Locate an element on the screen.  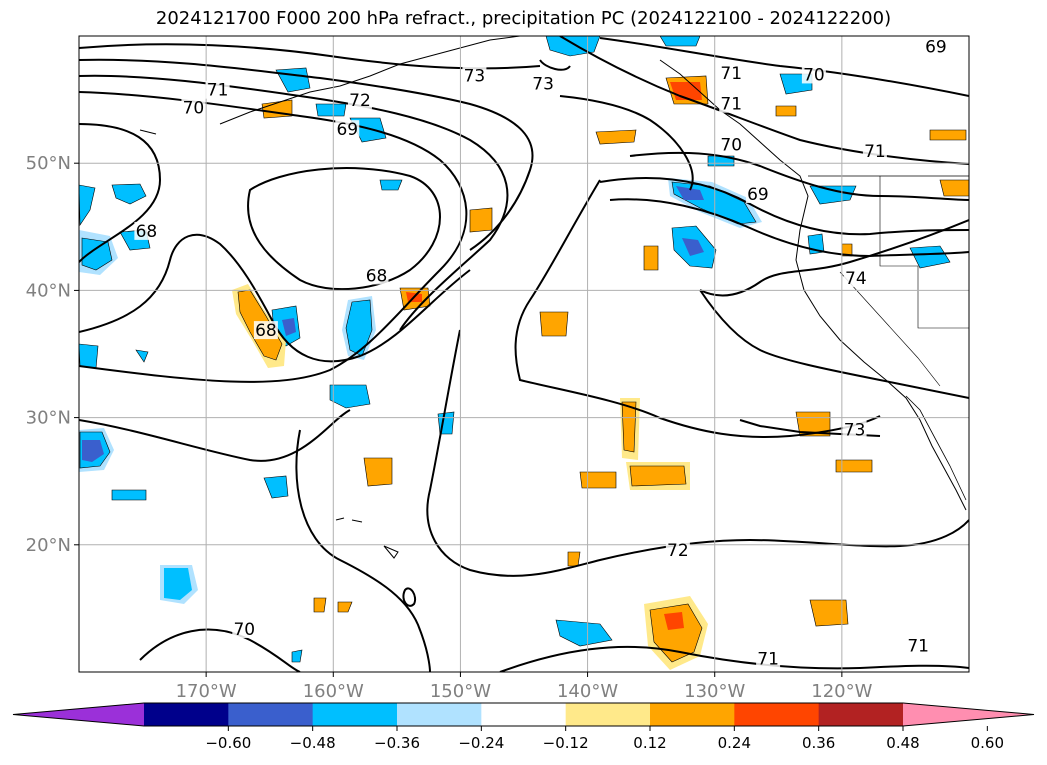
contour-label: 74 is located at coordinates (856, 279).